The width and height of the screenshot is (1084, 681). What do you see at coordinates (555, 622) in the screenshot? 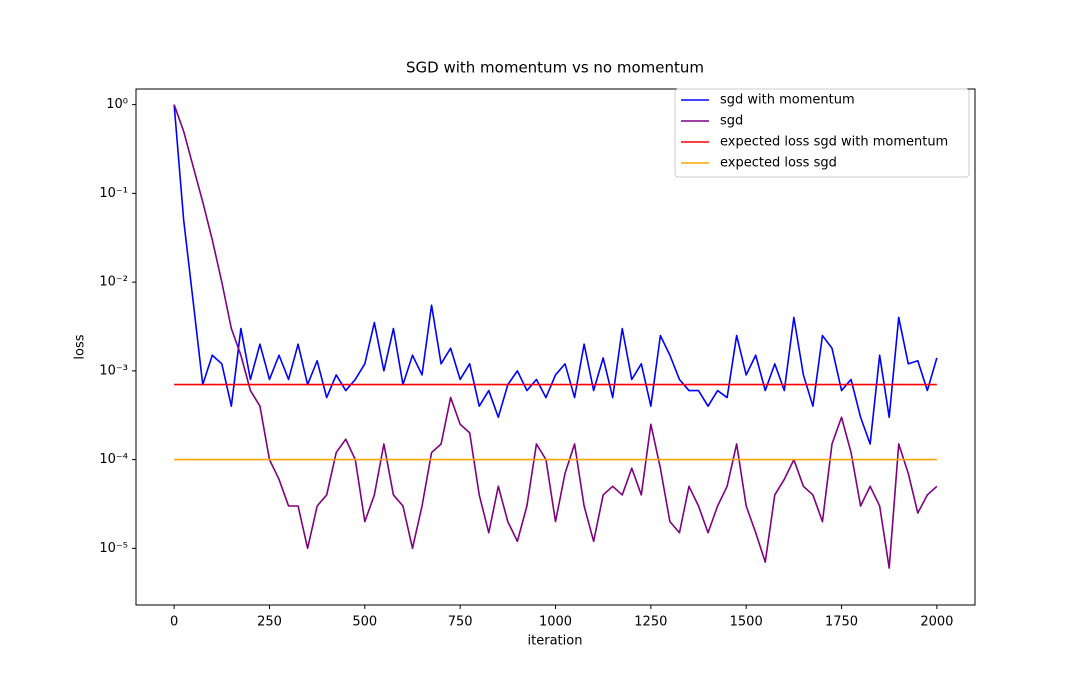
I see `x-tick-label: 1000` at bounding box center [555, 622].